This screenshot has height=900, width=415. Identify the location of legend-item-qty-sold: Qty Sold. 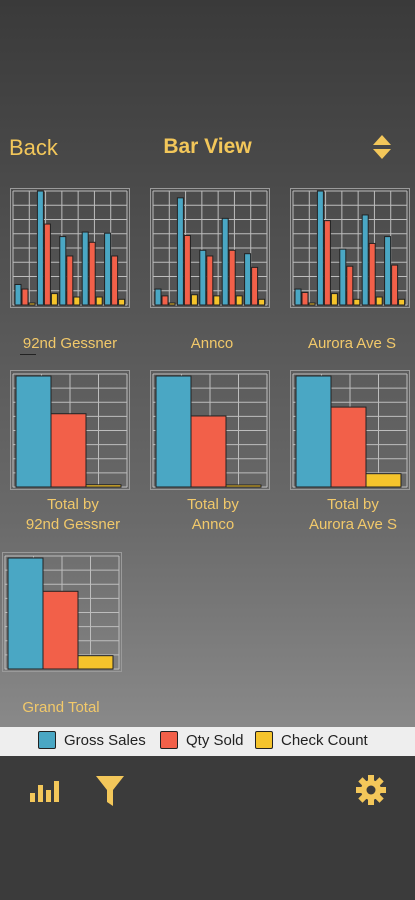
(202, 740).